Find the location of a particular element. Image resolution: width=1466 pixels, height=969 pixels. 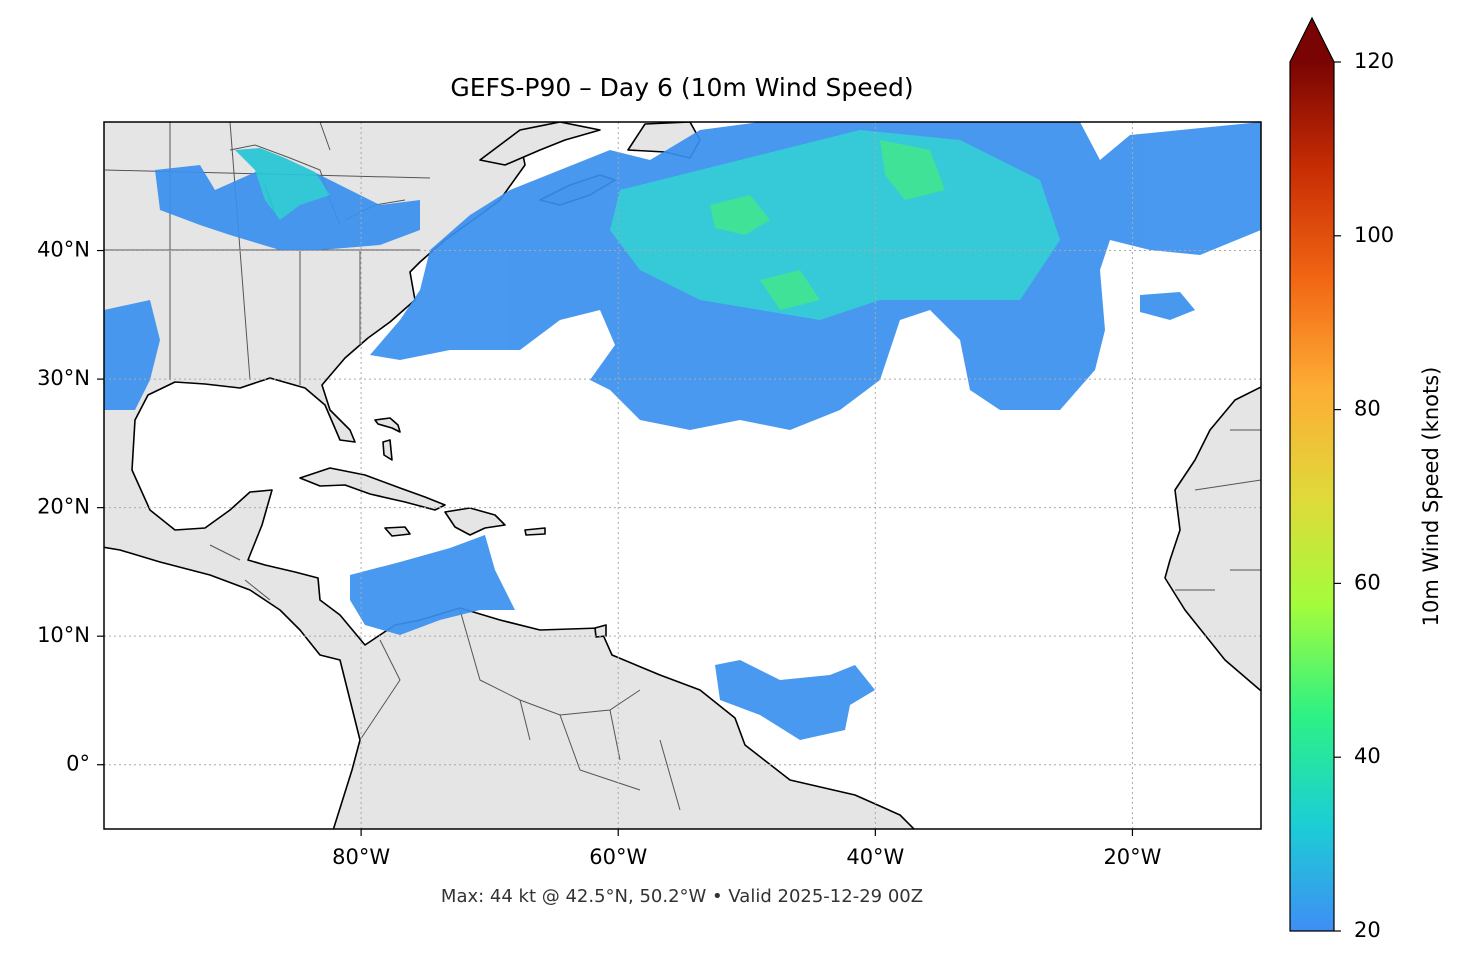

colorbar: 20 40 60 80 100 120 10m Wind Speed (knots) is located at coordinates (1366, 479).